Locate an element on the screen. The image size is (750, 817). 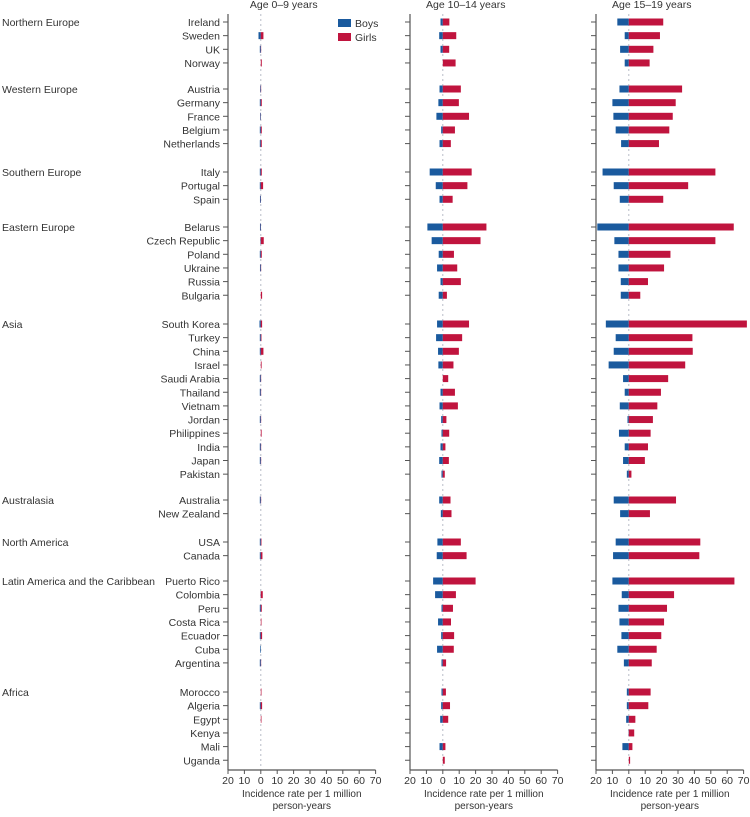
x-tick-label: 50 is located at coordinates (711, 781).